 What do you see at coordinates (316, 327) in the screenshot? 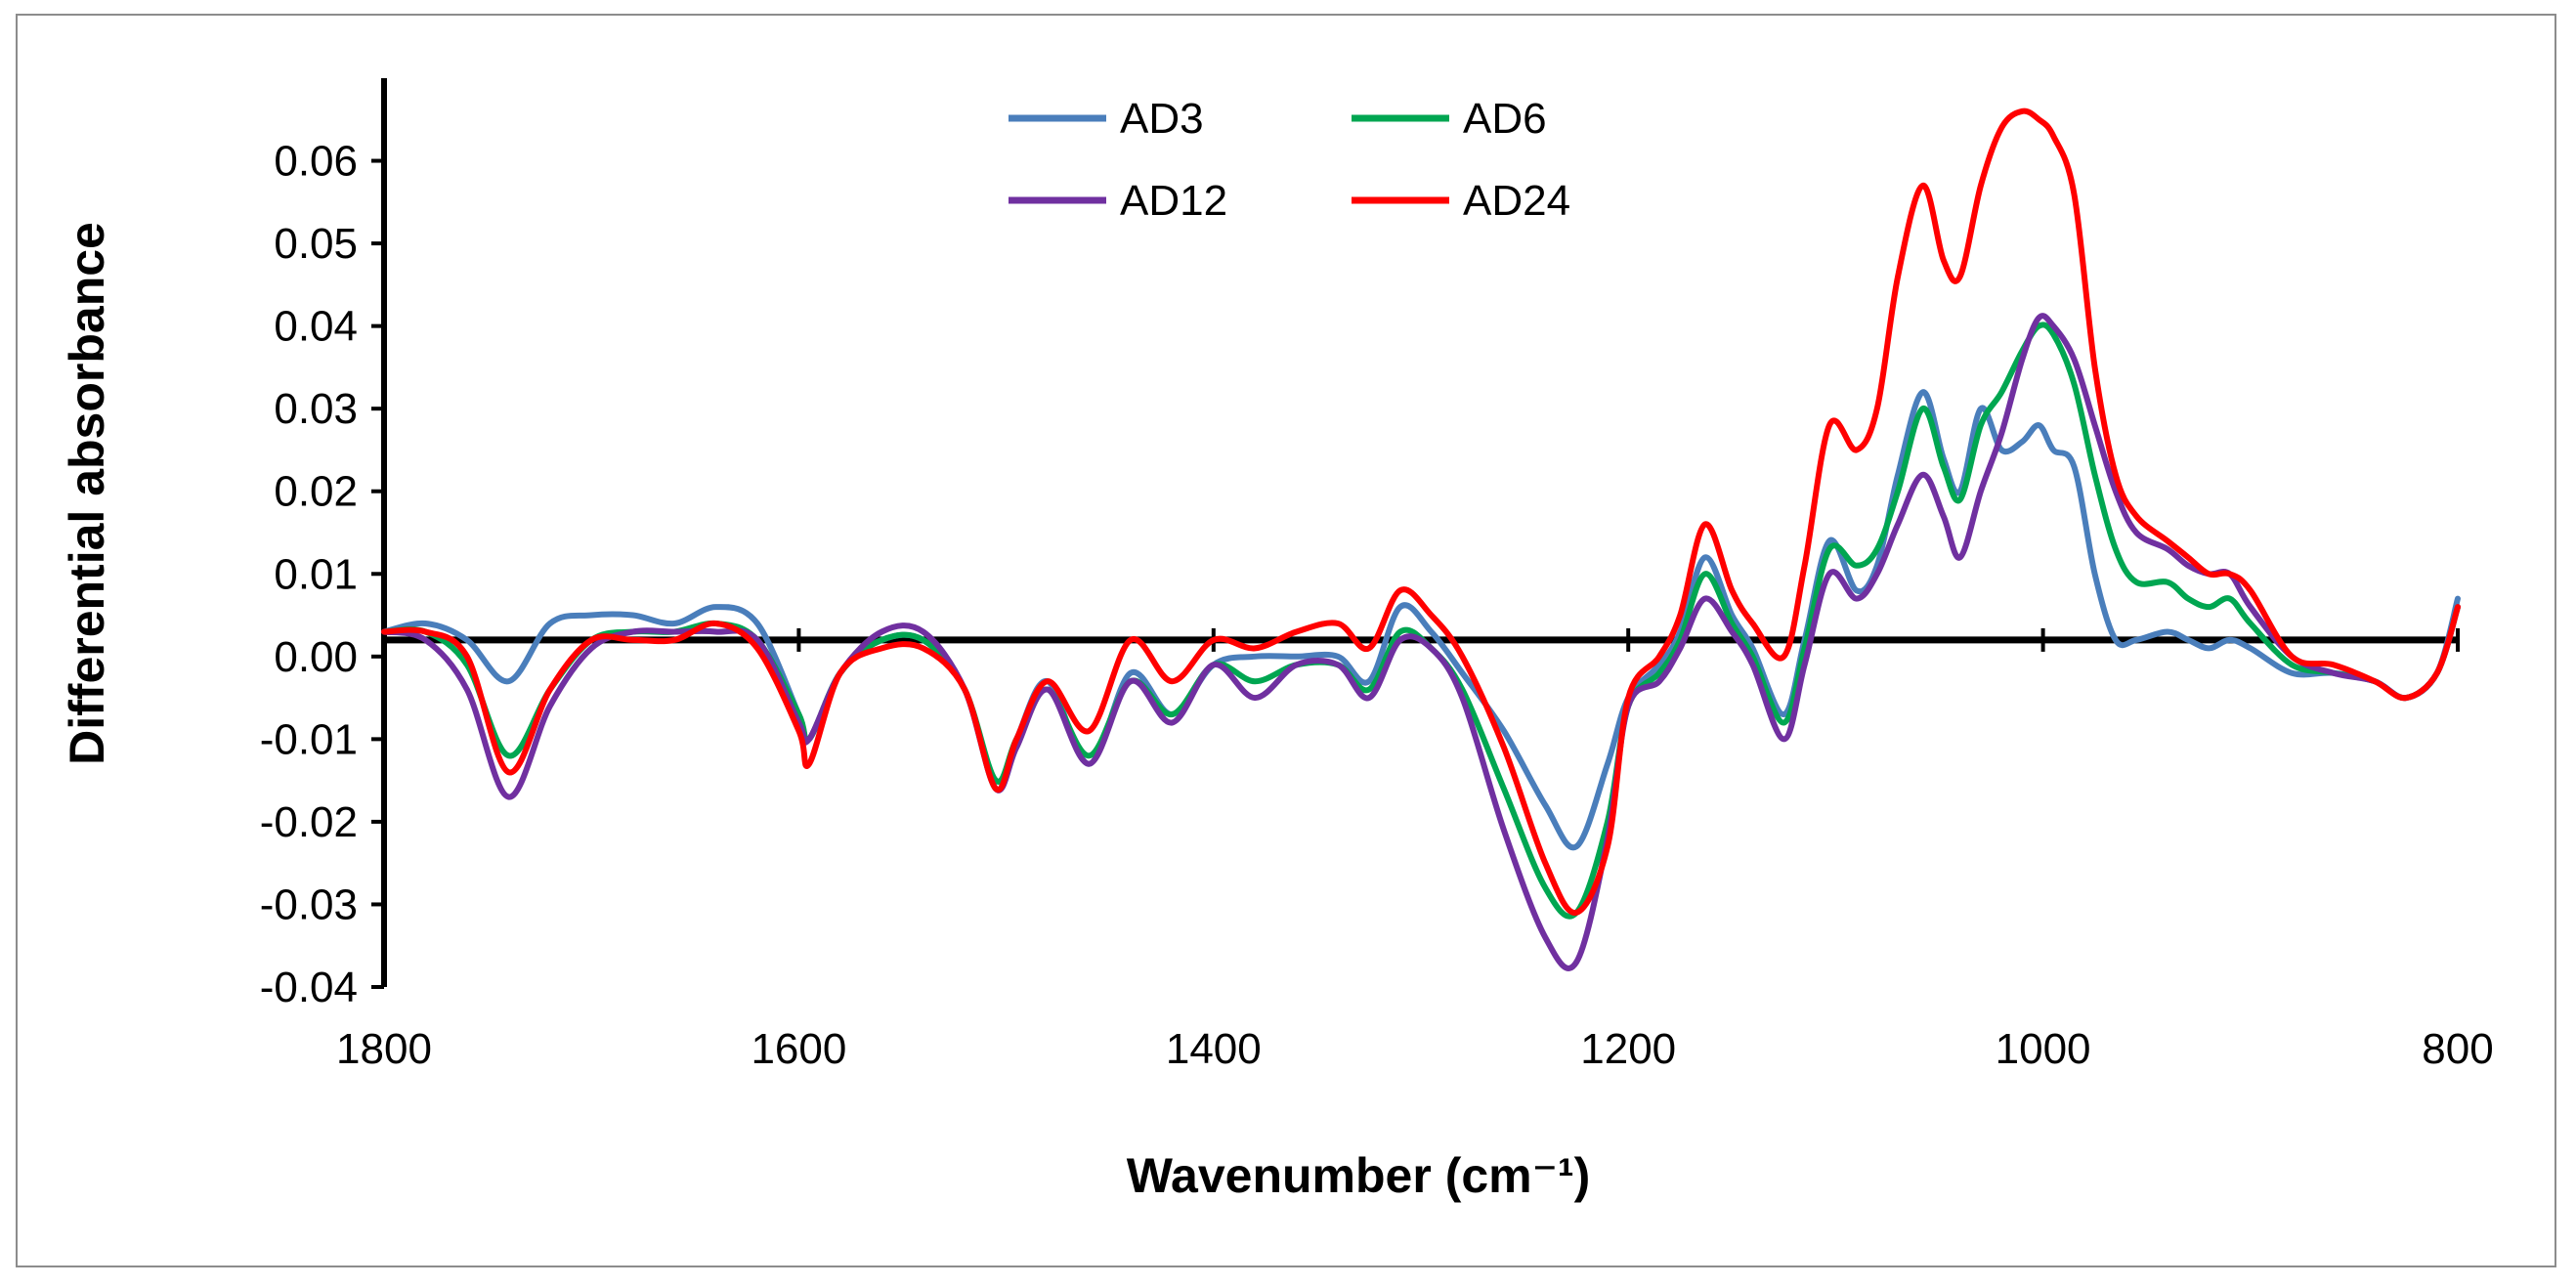
I see `y-tick-label: 0.04` at bounding box center [316, 327].